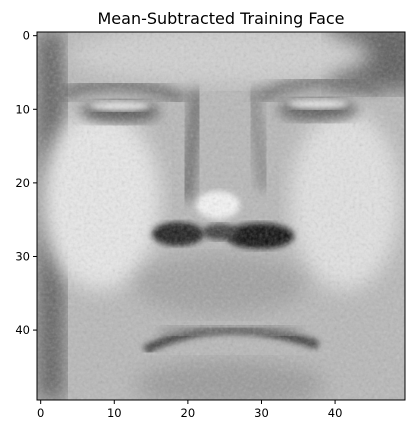 The width and height of the screenshot is (416, 435). What do you see at coordinates (335, 413) in the screenshot?
I see `x-tick-label: 40` at bounding box center [335, 413].